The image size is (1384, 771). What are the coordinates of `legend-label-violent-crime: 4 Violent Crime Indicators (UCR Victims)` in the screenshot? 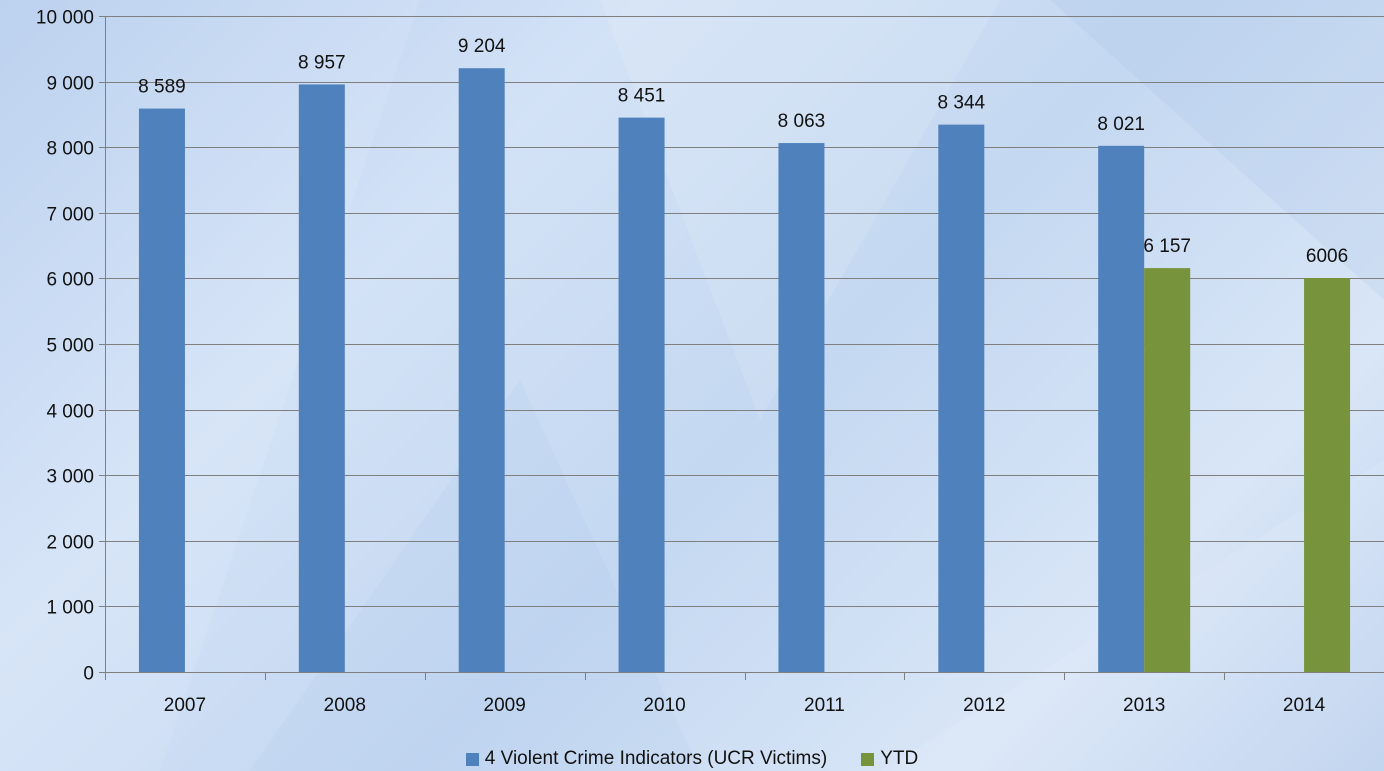 It's located at (656, 758).